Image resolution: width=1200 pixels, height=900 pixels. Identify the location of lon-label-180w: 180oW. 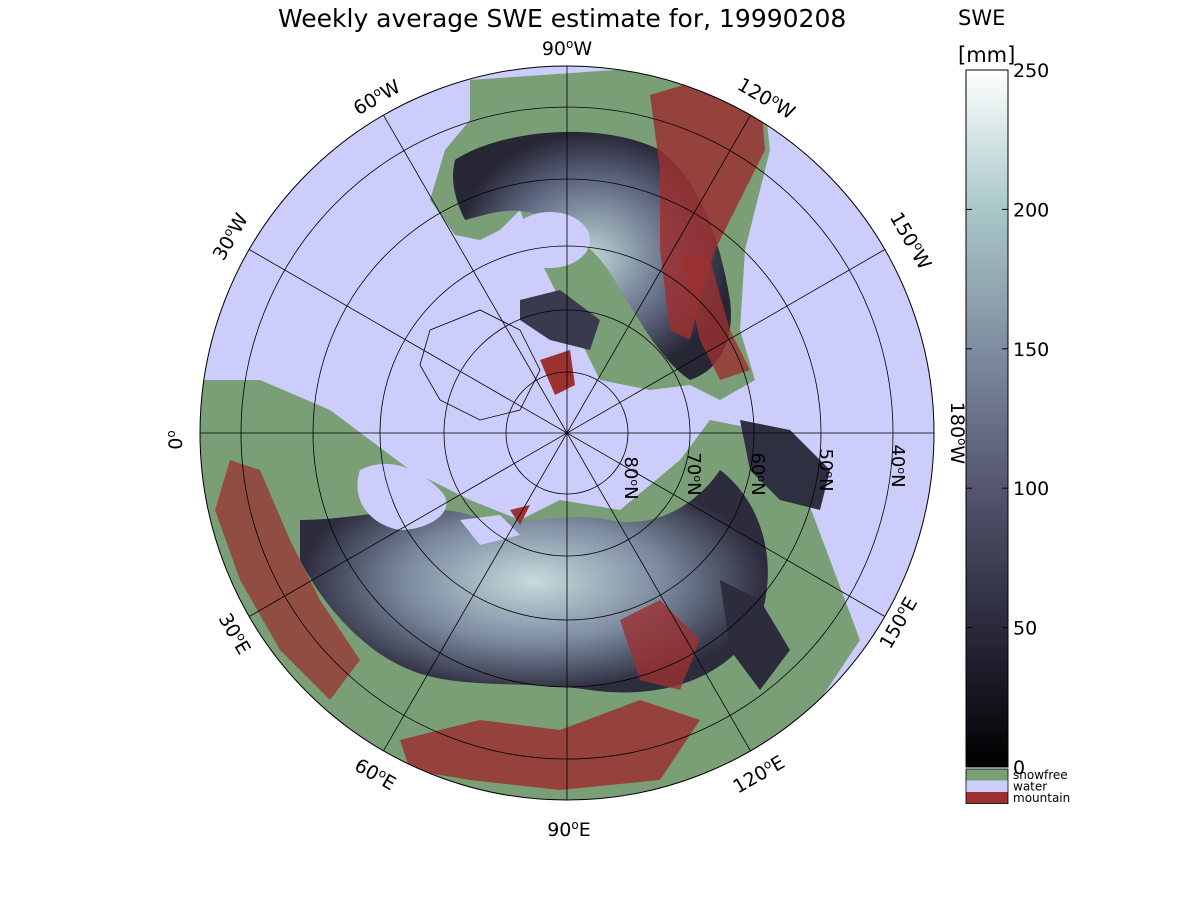
(957, 433).